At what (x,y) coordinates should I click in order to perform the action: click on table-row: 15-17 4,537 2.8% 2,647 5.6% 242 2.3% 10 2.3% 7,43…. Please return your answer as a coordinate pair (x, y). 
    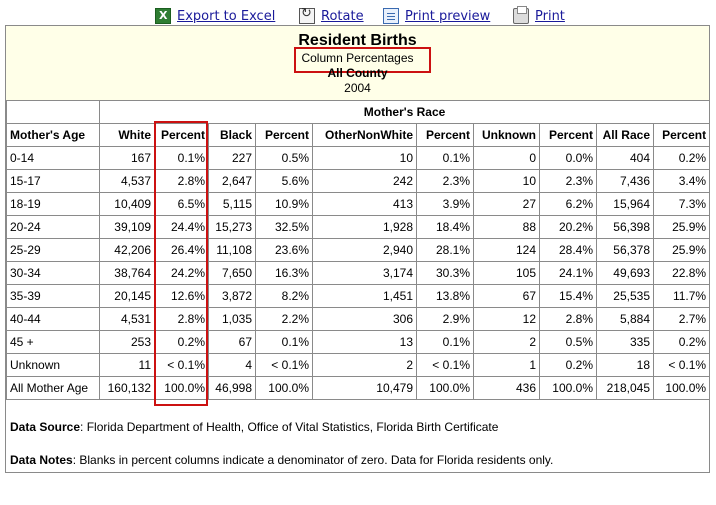
    Looking at the image, I should click on (358, 181).